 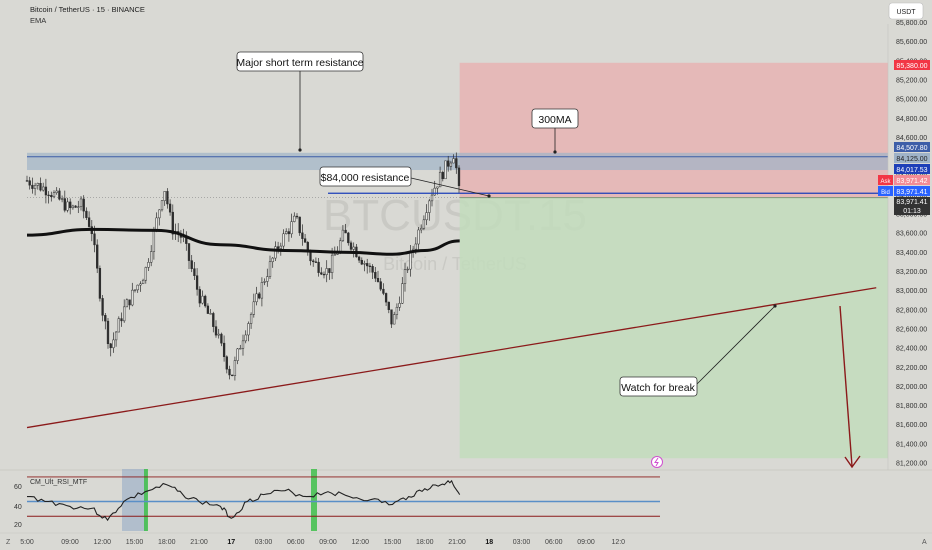 What do you see at coordinates (199, 542) in the screenshot?
I see `time-tick-label: 21:00` at bounding box center [199, 542].